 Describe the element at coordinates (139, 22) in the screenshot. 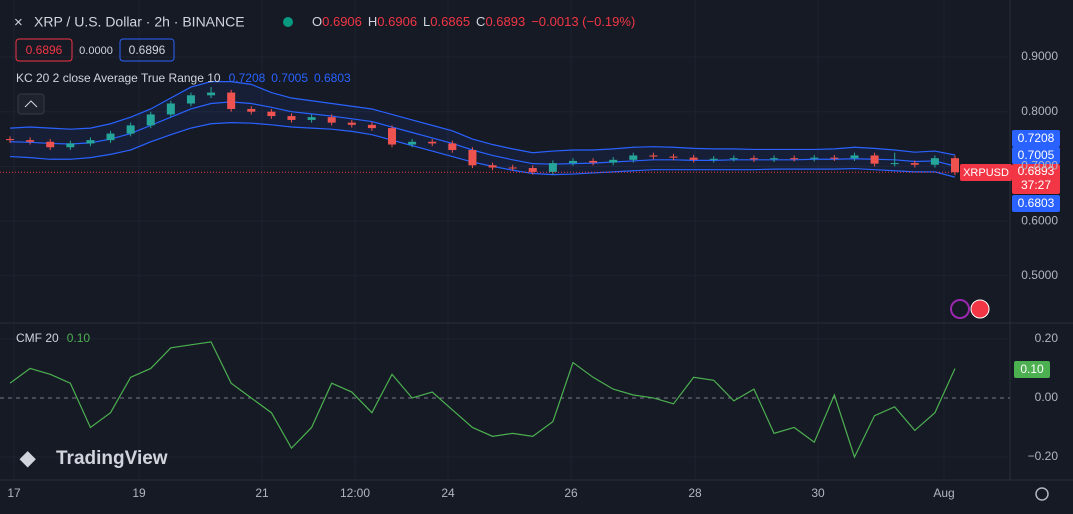

I see `symbol-title: XRP / U.S. Dollar · 2h · BINANCE` at that location.